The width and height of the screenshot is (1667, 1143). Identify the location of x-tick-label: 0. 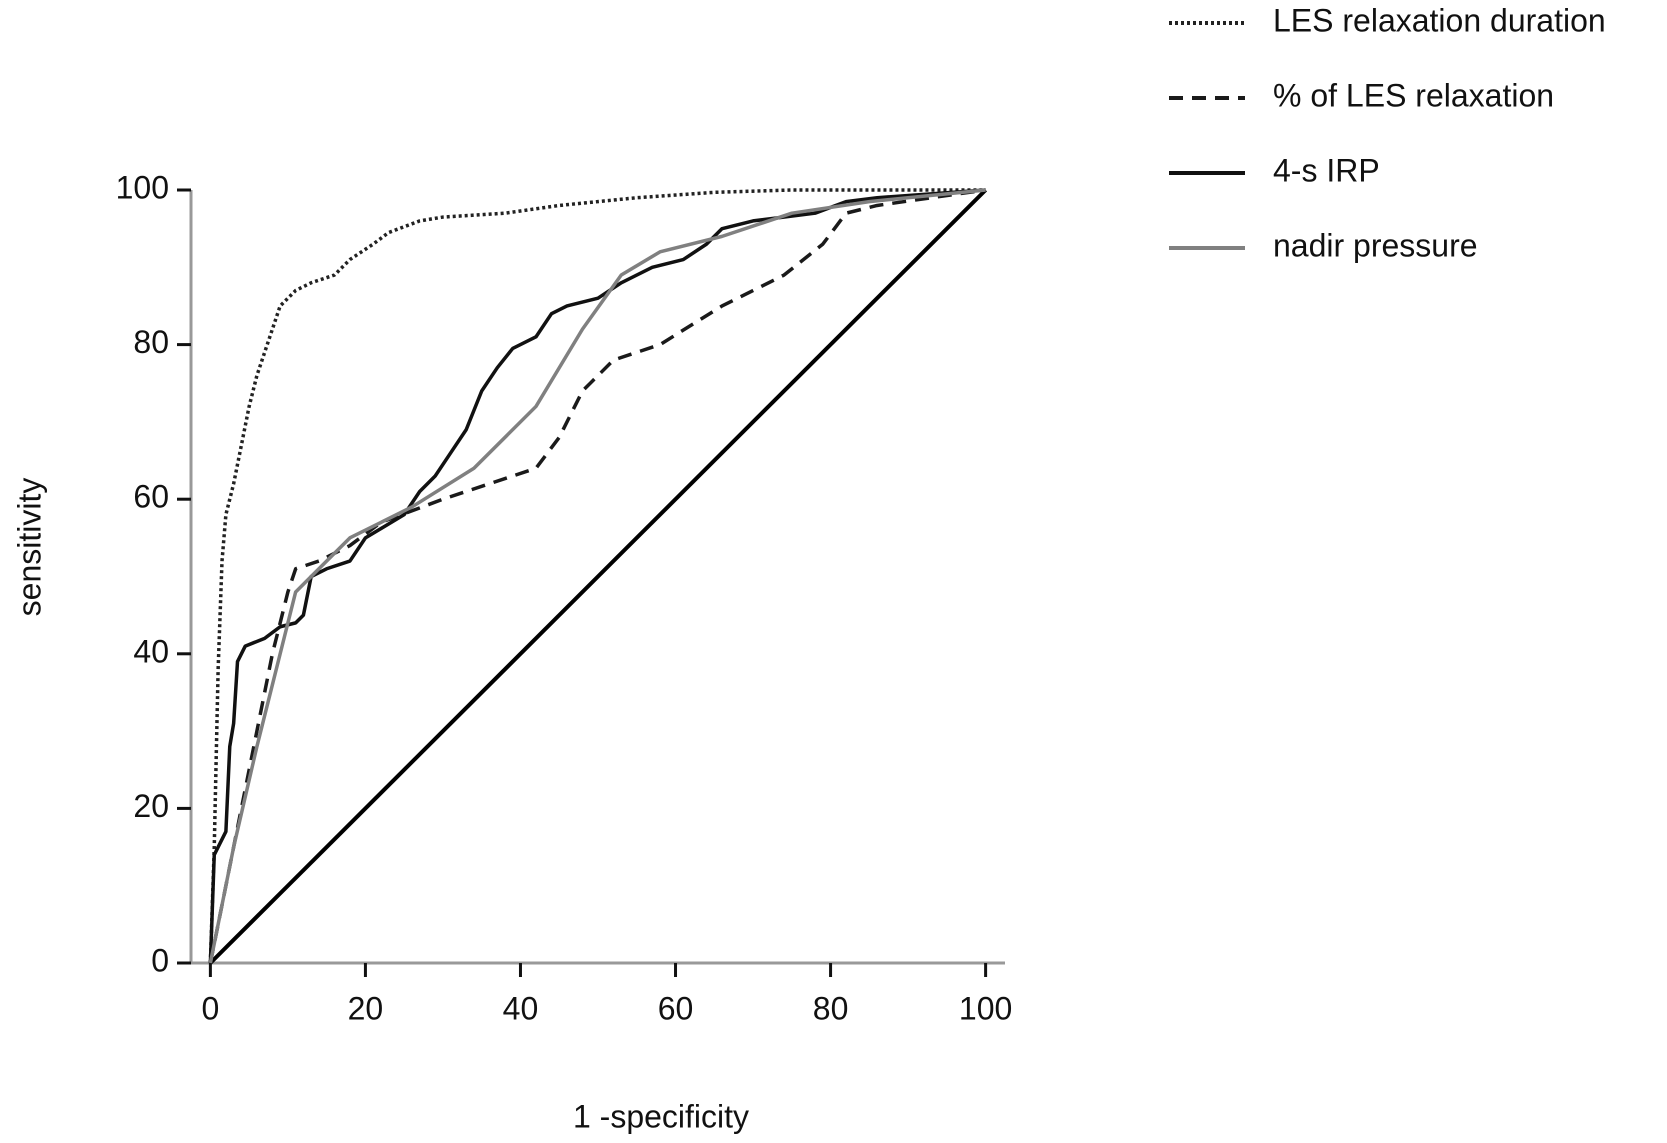
(210, 1008).